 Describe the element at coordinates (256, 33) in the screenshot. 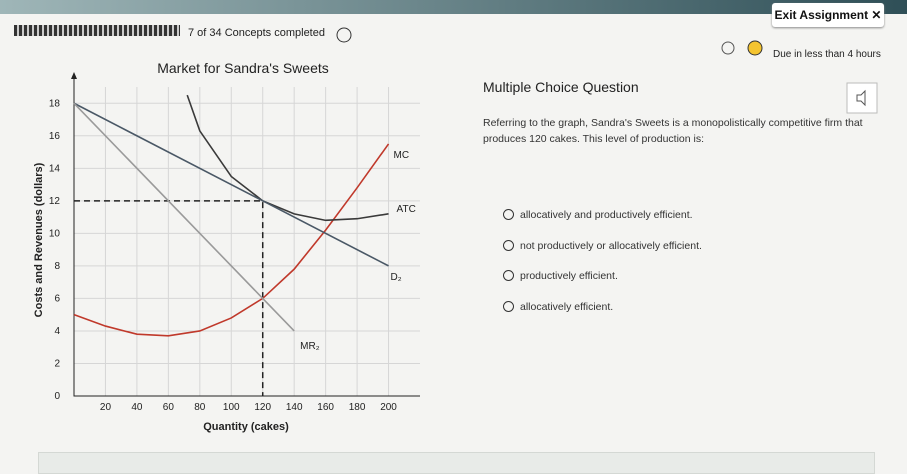

I see `progress-text: 7 of 34 Concepts completed` at that location.